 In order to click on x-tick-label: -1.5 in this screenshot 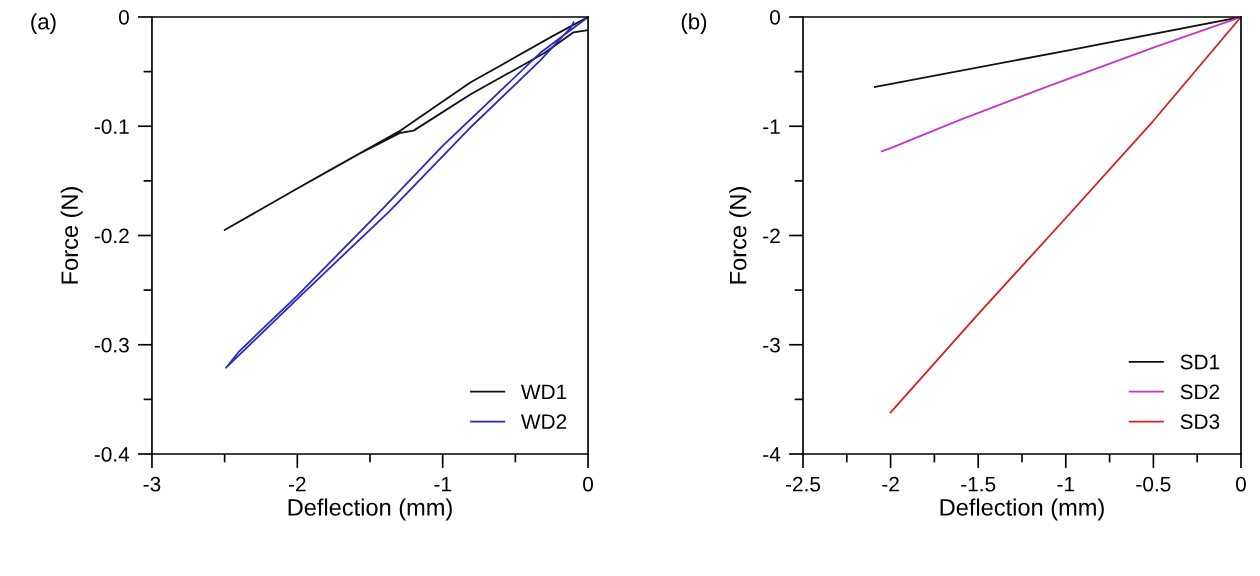, I will do `click(978, 484)`.